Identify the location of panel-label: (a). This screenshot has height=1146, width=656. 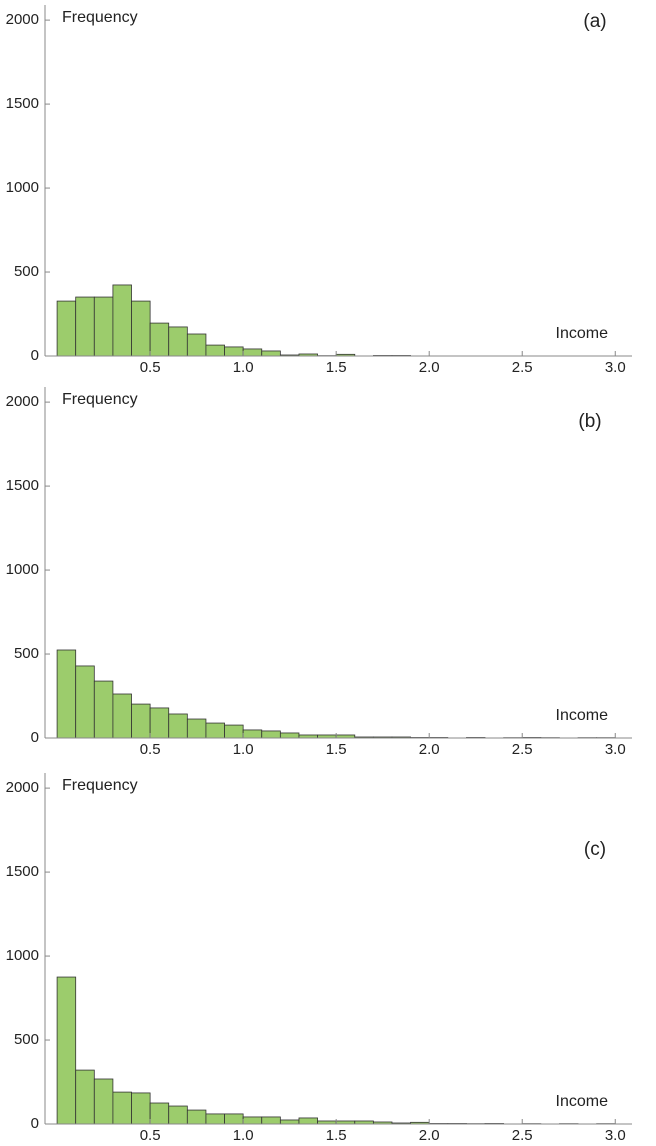
(594, 21).